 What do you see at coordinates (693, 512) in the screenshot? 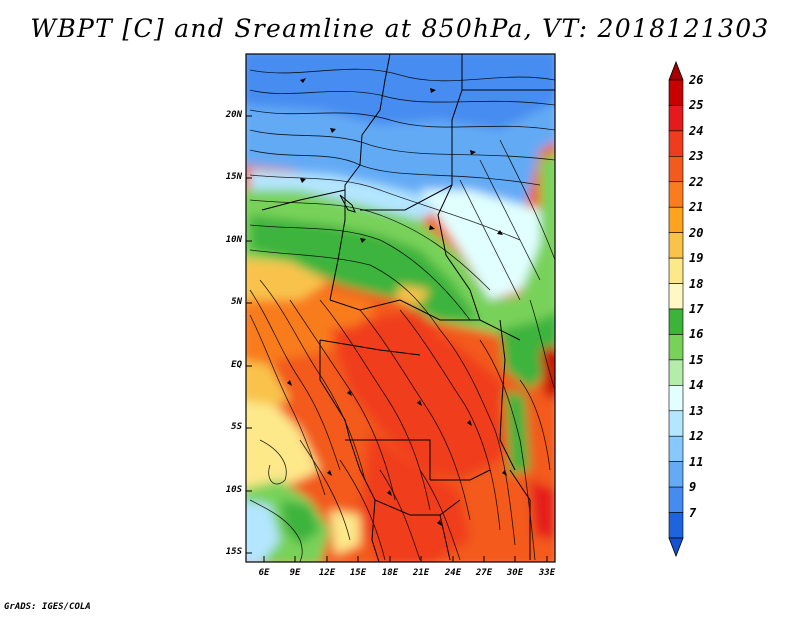
I see `colorbar-label: 7` at bounding box center [693, 512].